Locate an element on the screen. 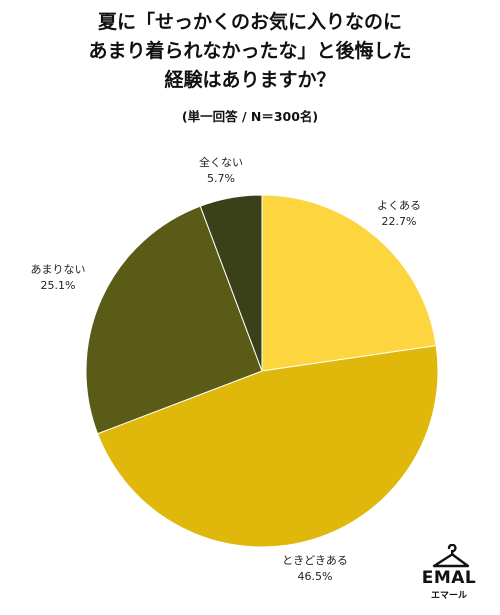 The image size is (500, 615). emal-logo: EMAL エマール is located at coordinates (449, 574).